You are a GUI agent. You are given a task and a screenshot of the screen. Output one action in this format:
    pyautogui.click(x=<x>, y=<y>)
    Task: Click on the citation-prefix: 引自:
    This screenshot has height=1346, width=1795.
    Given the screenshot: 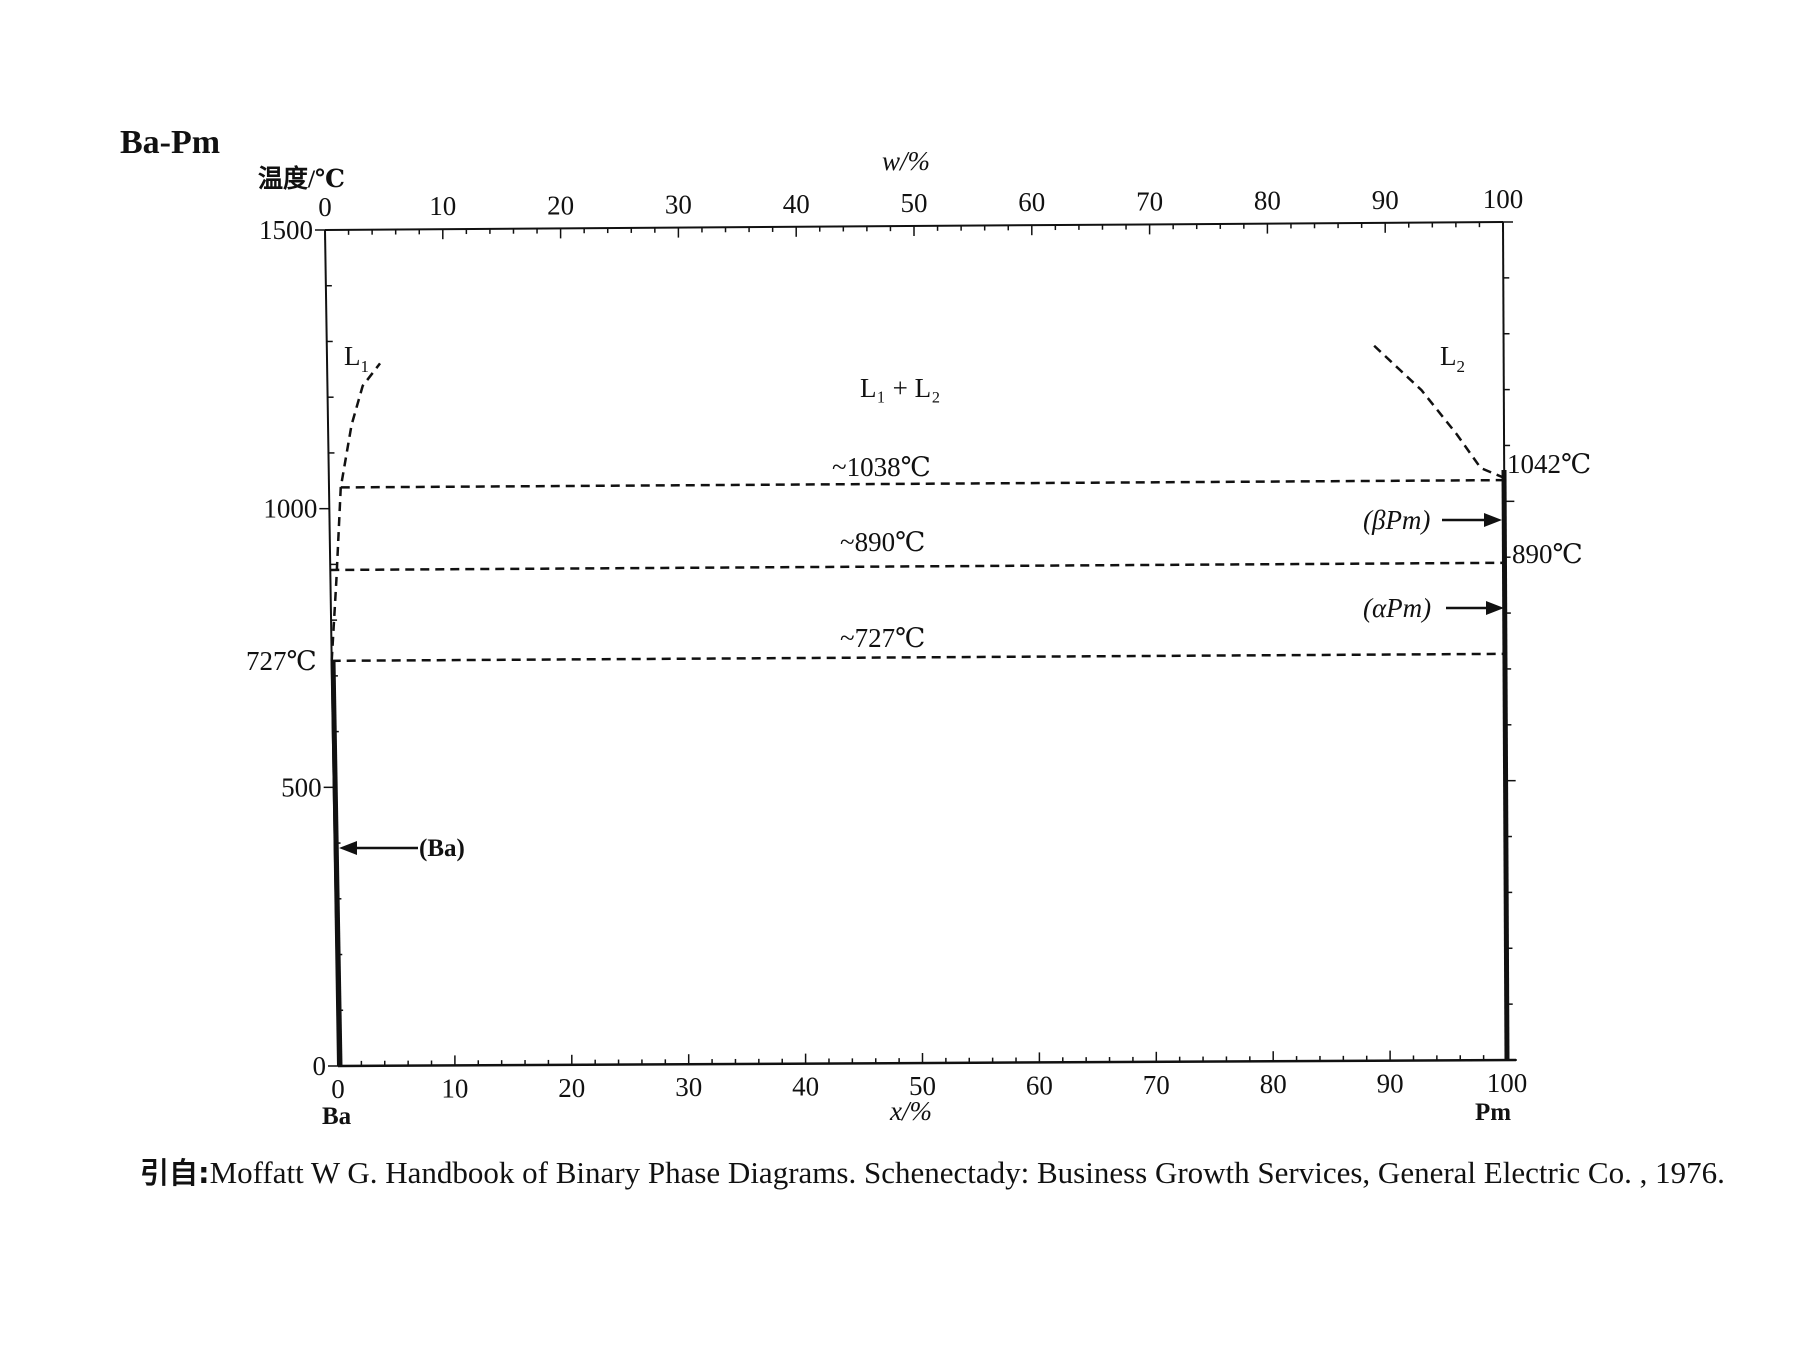 What is the action you would take?
    pyautogui.click(x=175, y=1173)
    